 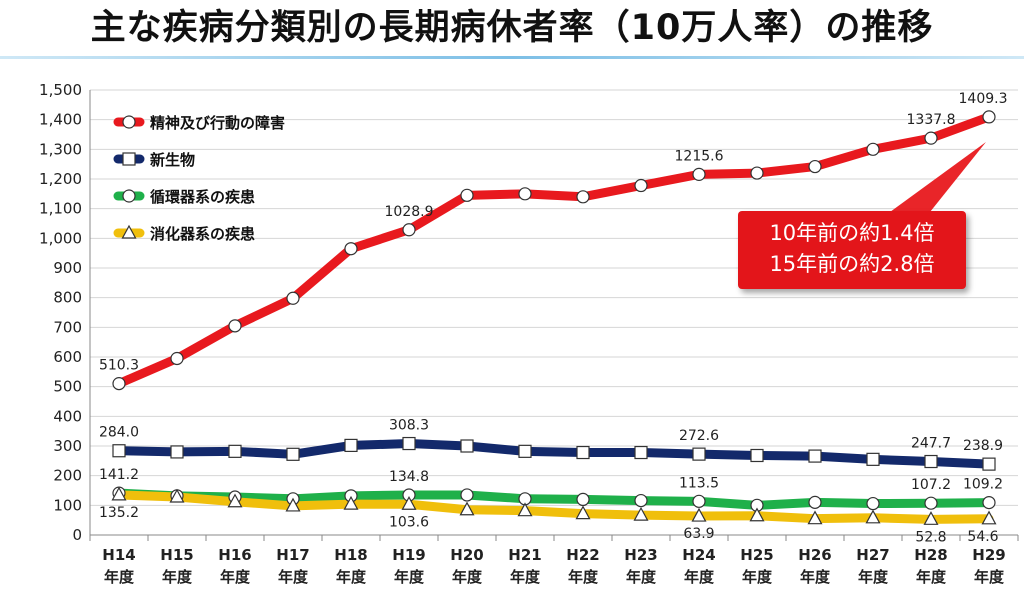 I want to click on data-label: 238.9, so click(x=983, y=446).